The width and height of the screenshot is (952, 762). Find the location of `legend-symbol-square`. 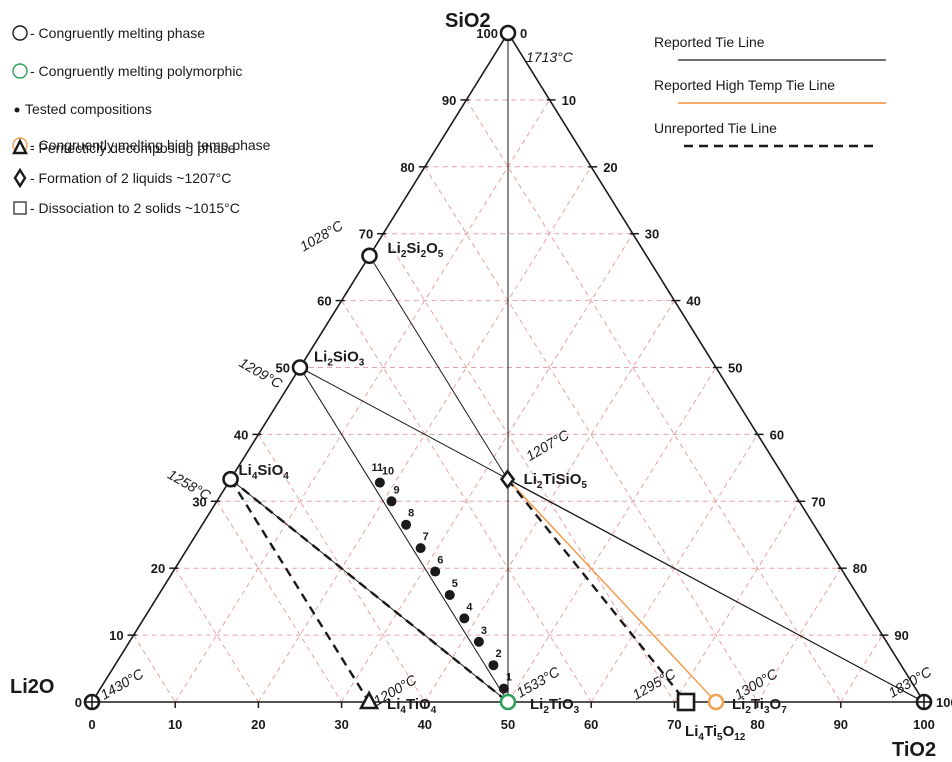

legend-symbol-square is located at coordinates (20, 208).